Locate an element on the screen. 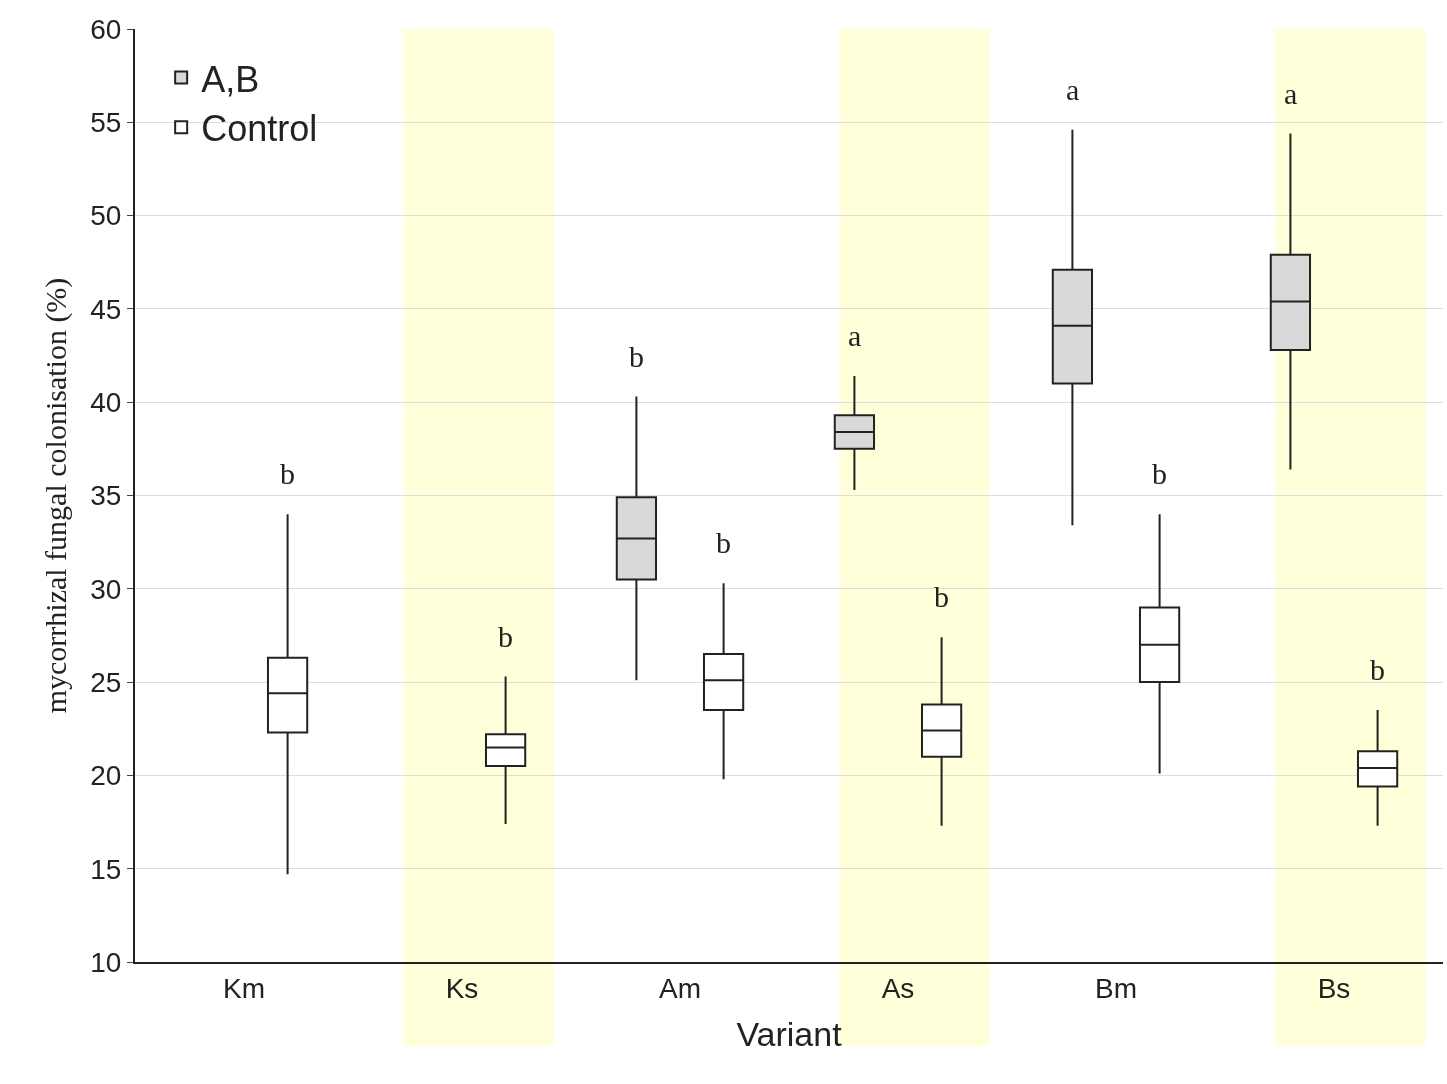 Image resolution: width=1447 pixels, height=1084 pixels. y-tick-label: 25 is located at coordinates (106, 682).